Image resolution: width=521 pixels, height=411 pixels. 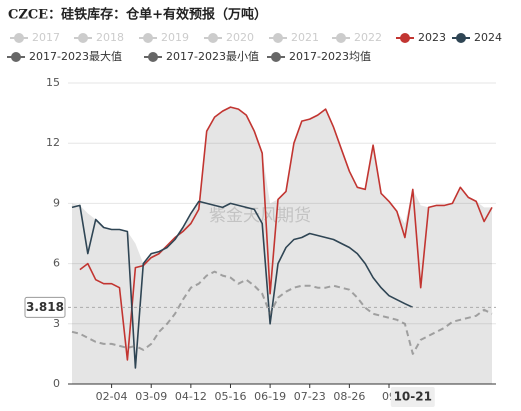 I want to click on y-tick-label: 15, so click(x=53, y=82).